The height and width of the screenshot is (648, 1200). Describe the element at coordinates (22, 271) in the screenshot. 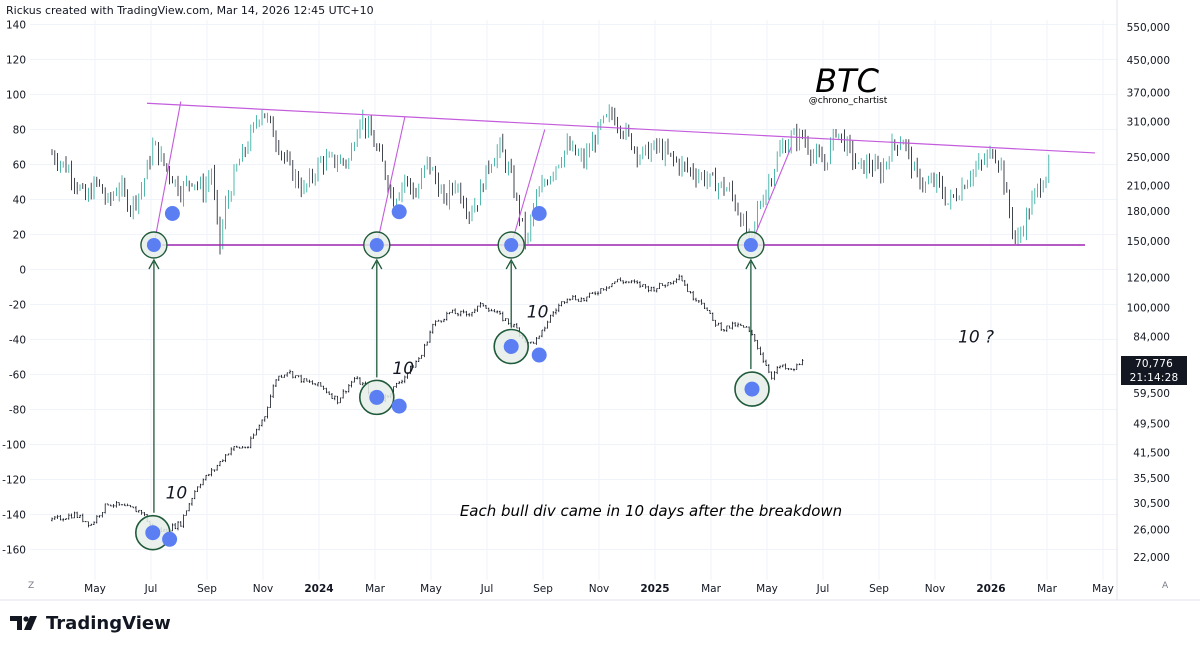

I see `oscillator-tick-label: 0` at that location.